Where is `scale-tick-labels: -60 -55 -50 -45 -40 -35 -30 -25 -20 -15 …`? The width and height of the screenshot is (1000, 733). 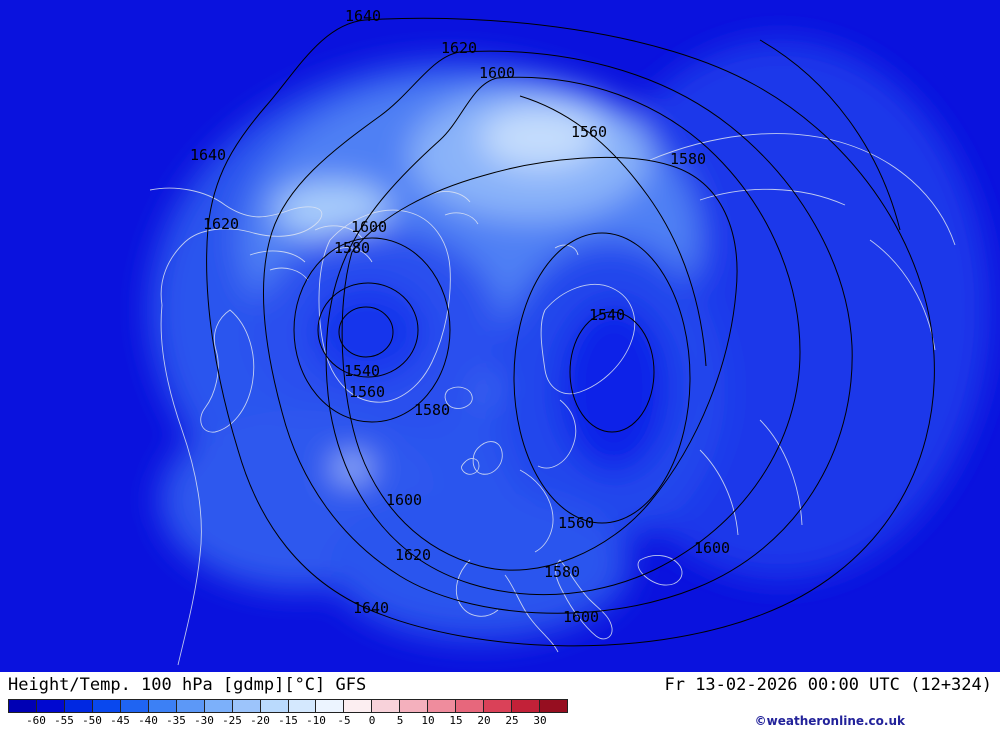 scale-tick-labels: -60 -55 -50 -45 -40 -35 -30 -25 -20 -15 … is located at coordinates (288, 720).